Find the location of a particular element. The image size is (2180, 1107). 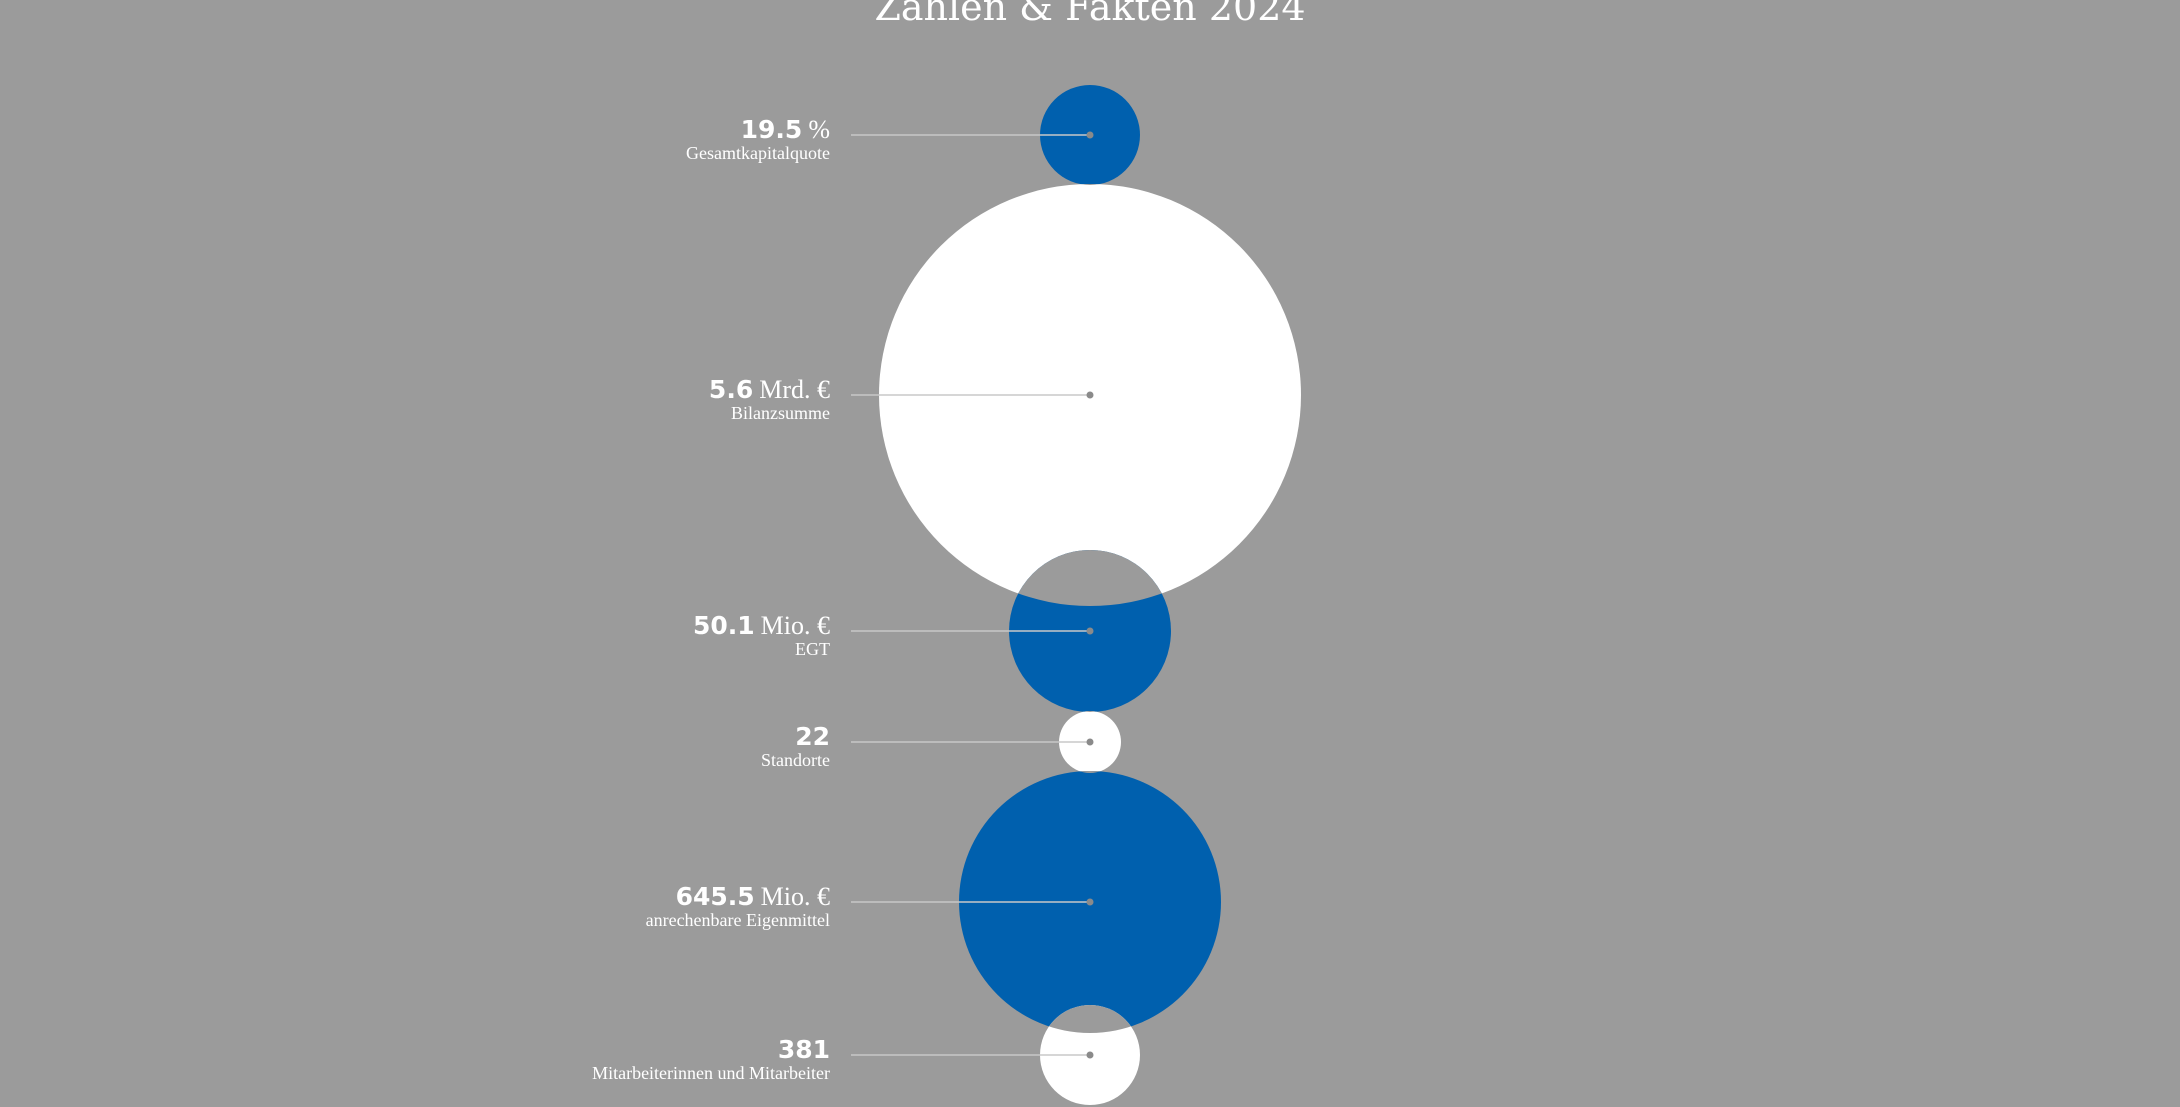

value: 22 is located at coordinates (812, 736).